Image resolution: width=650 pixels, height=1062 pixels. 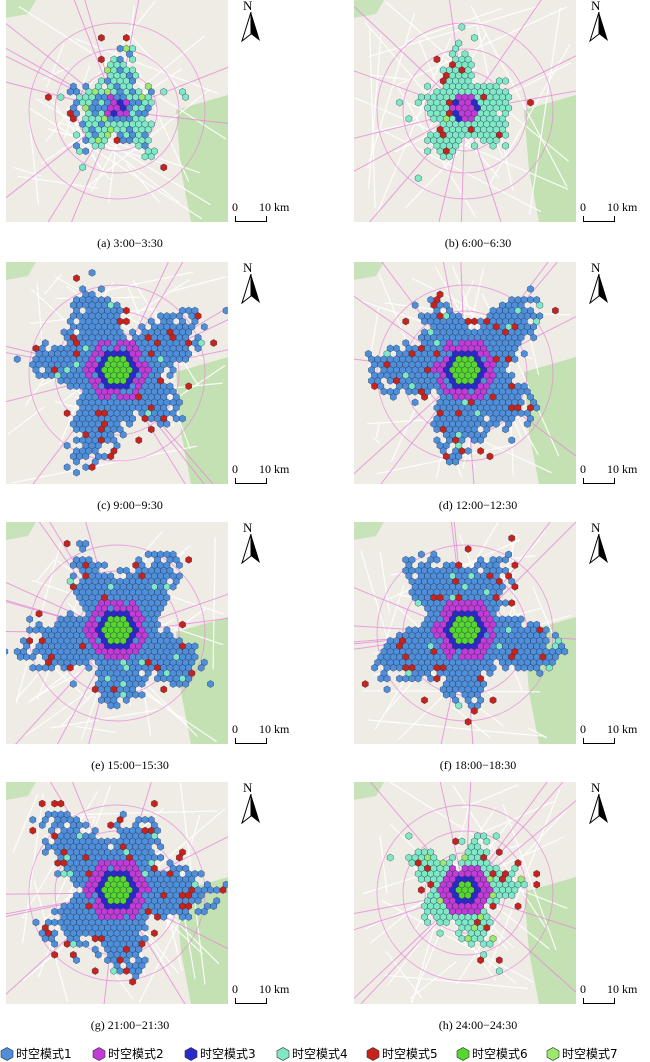 I want to click on map-panel: N 0 10 km (e) 15:00−15:30, so click(x=162, y=652).